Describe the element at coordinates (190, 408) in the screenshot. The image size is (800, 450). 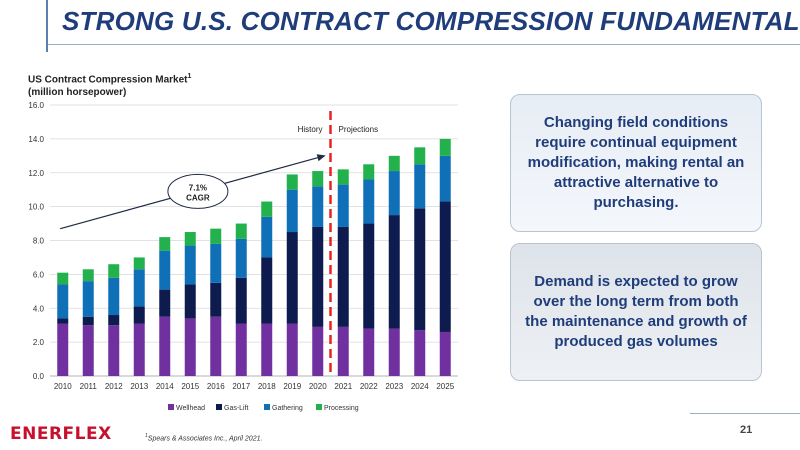
I see `legend-label-wellhead: Wellhead` at that location.